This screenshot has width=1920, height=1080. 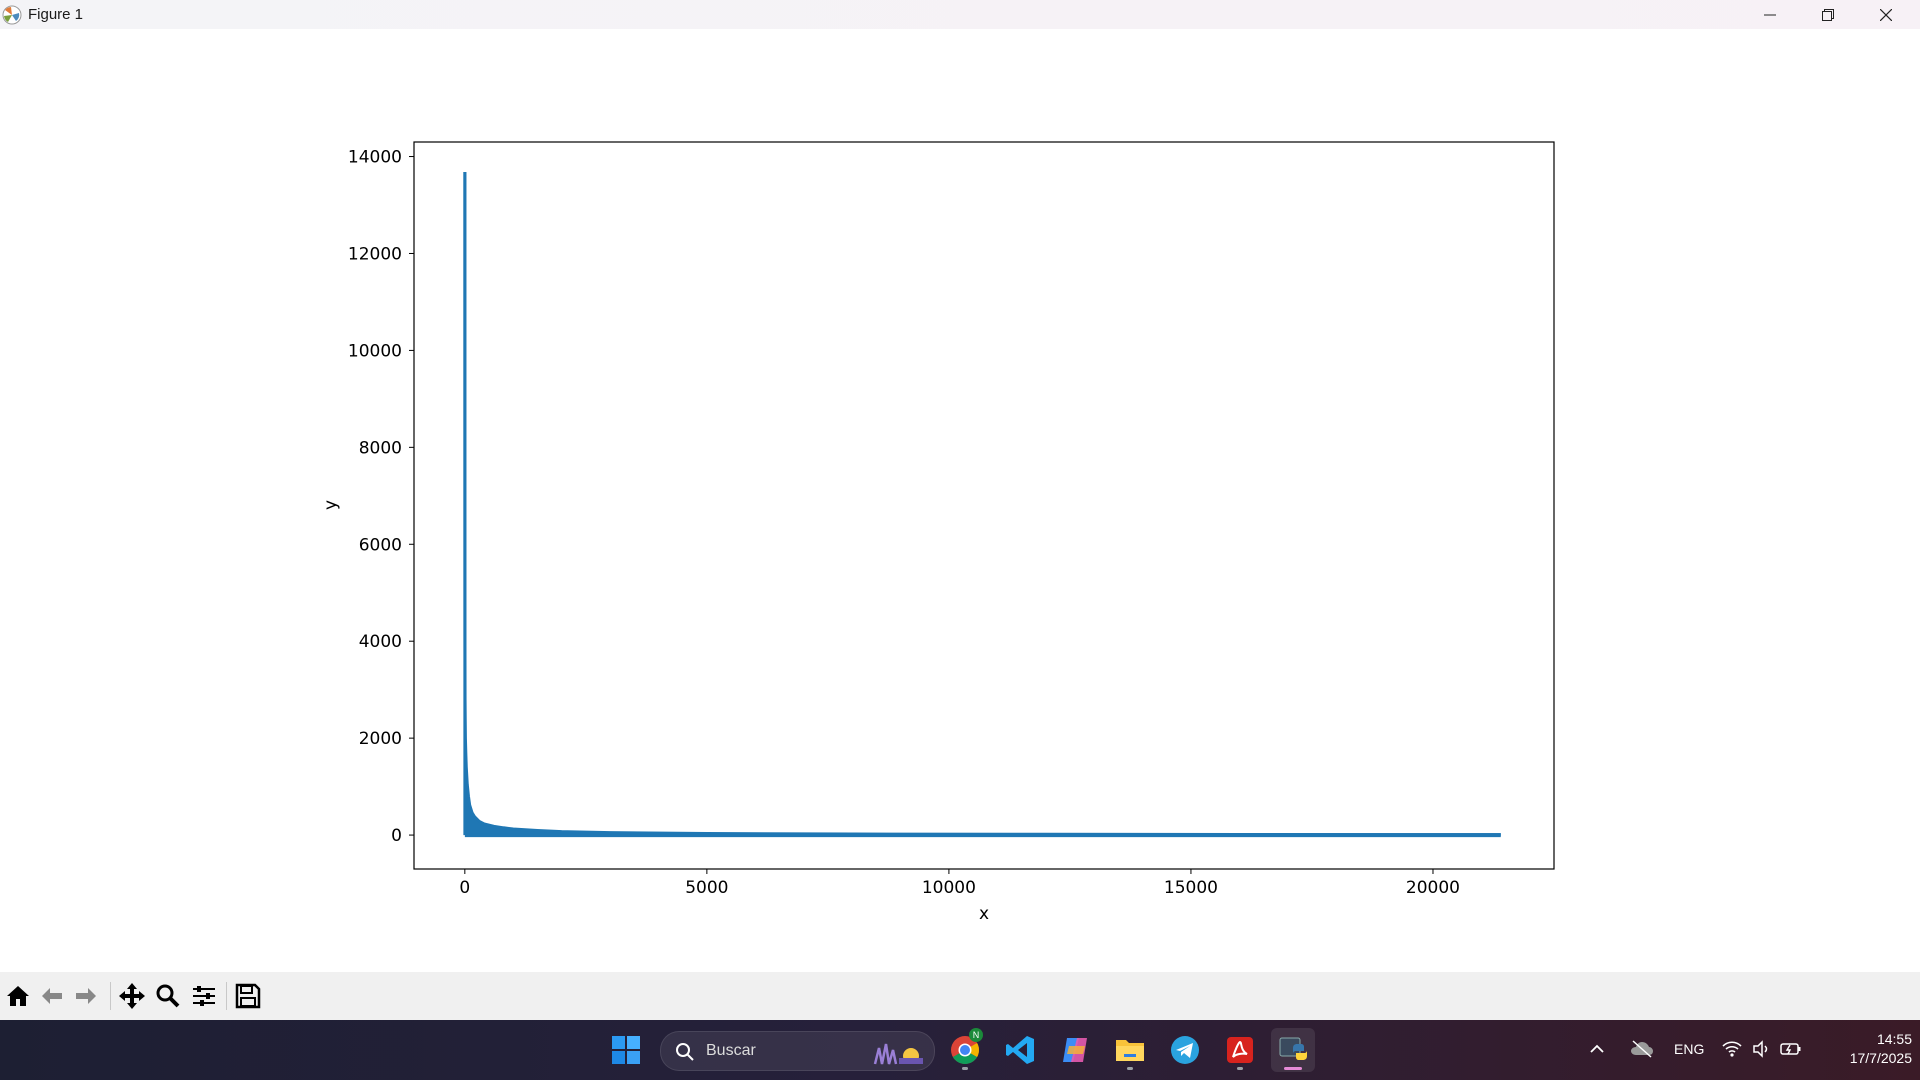 I want to click on x-tick-label: 20000, so click(x=1433, y=888).